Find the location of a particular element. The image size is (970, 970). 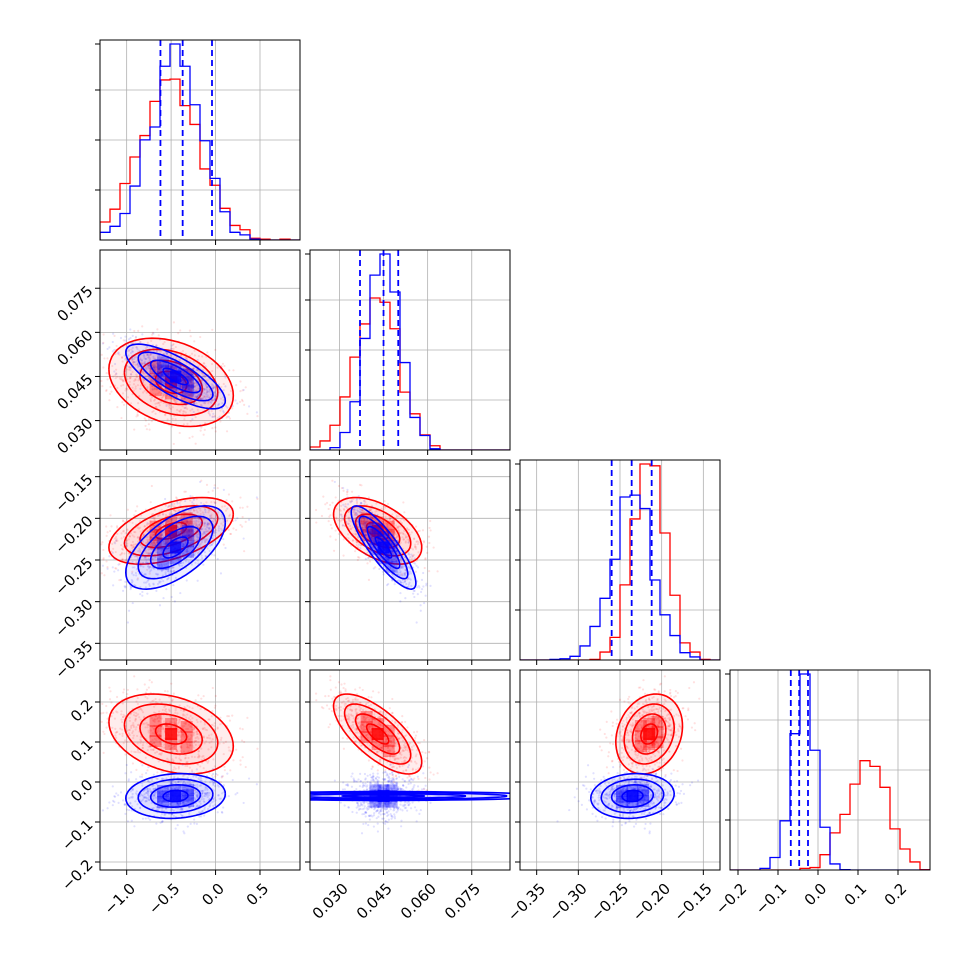

y-tick-label: −0.20 is located at coordinates (73, 534).